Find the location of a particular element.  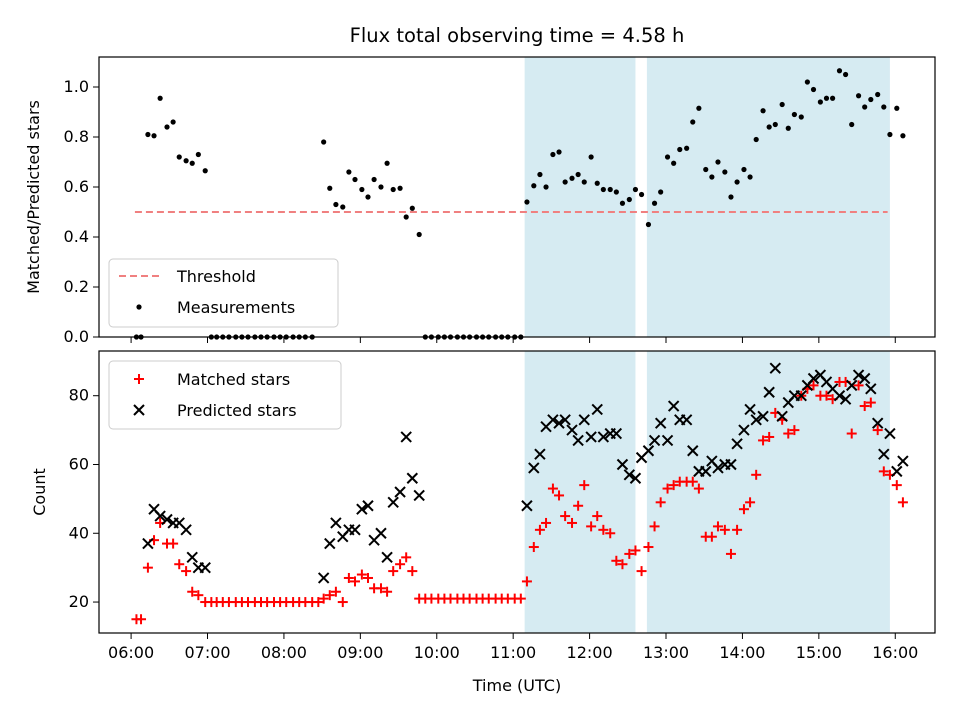

x-tick-label: 12:00 is located at coordinates (590, 652).